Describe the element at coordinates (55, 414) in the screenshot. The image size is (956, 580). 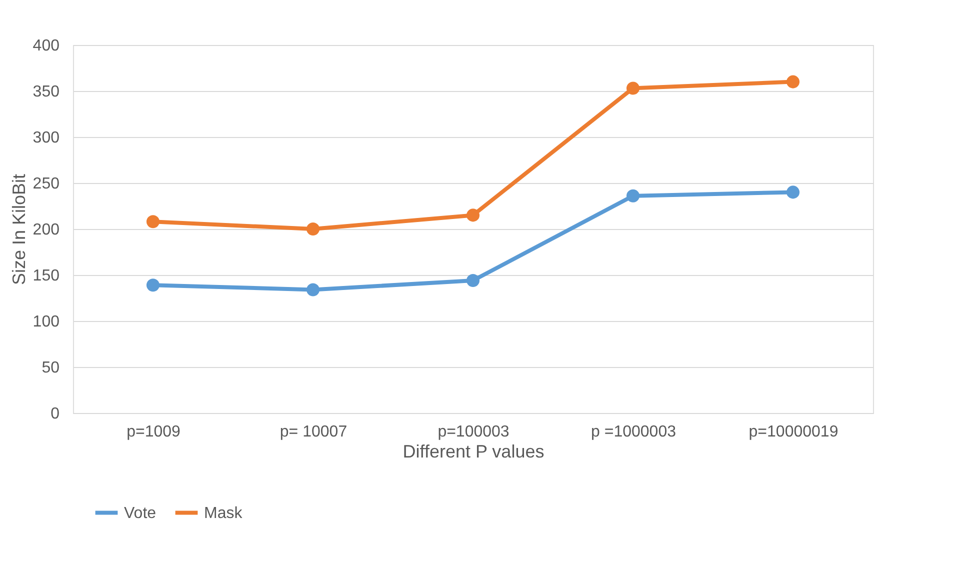
I see `y-tick-label: 0` at that location.